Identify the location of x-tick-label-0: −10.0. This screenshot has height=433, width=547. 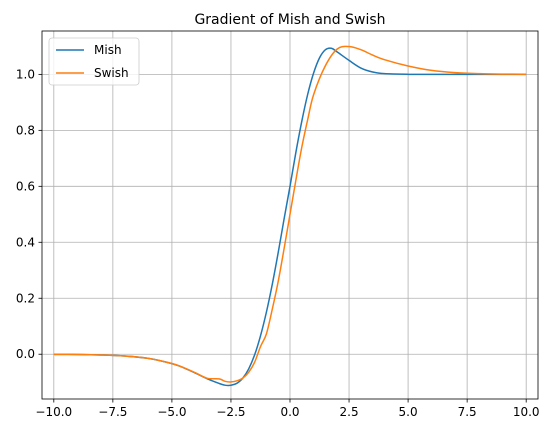
(53, 412).